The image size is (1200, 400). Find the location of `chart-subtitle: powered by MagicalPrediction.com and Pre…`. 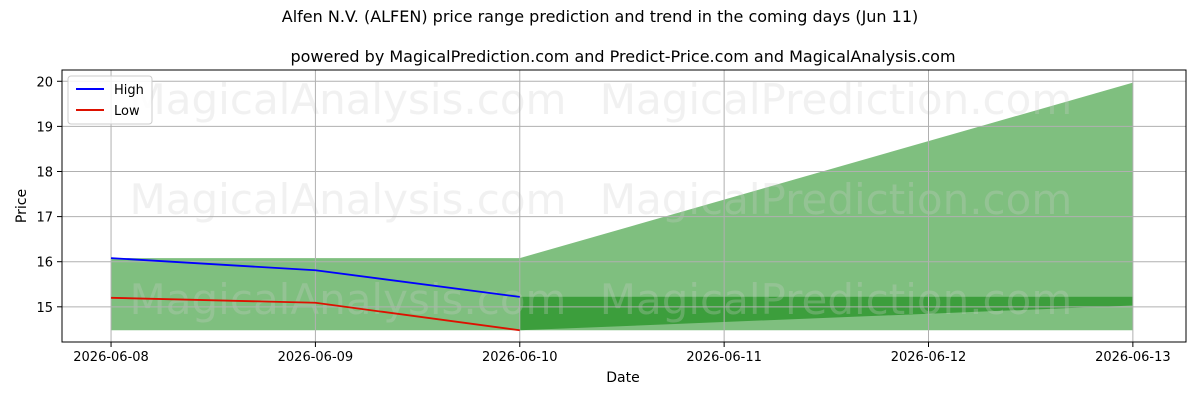

chart-subtitle: powered by MagicalPrediction.com and Pre… is located at coordinates (622, 56).